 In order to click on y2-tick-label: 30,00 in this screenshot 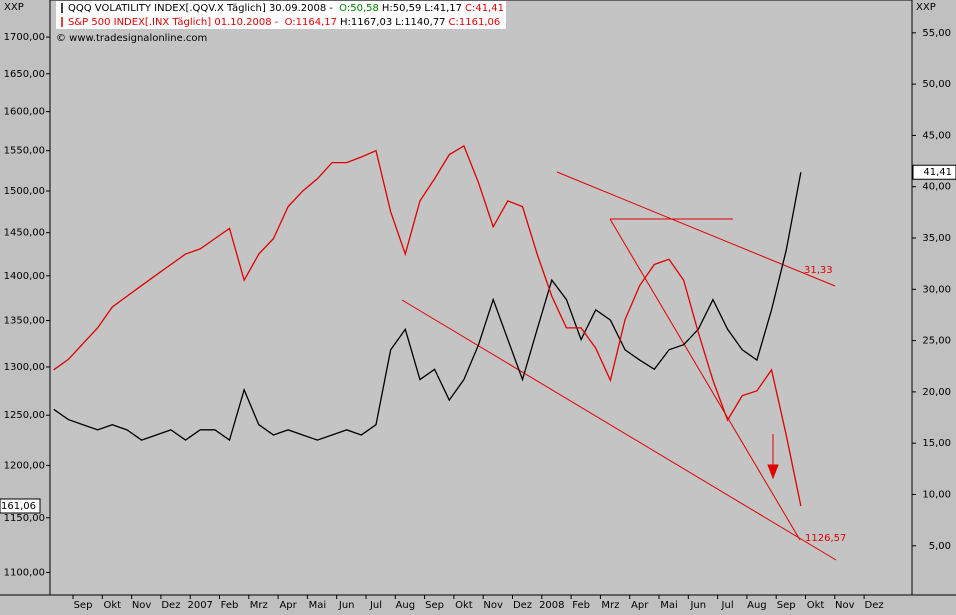, I will do `click(936, 289)`.